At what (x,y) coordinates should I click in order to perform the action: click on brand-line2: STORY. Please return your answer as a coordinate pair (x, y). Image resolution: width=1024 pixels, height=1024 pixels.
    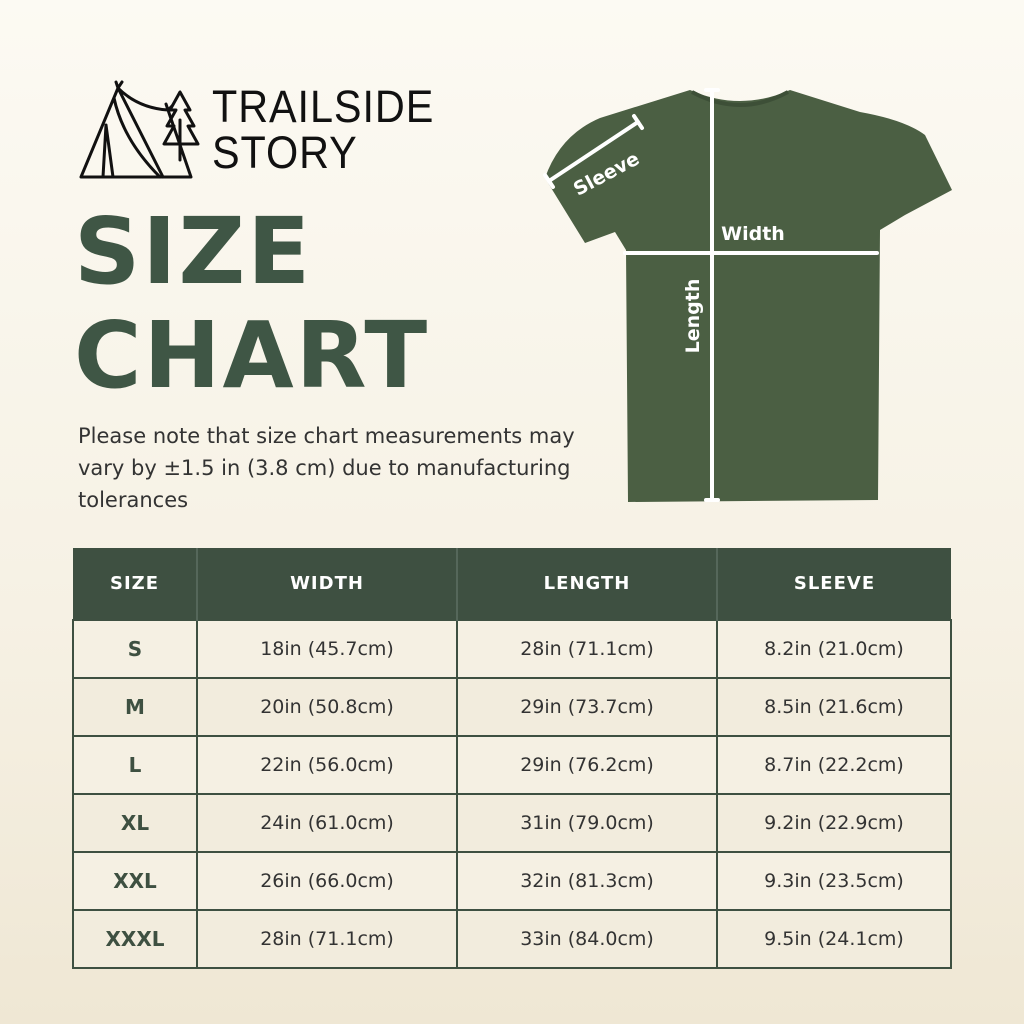
    Looking at the image, I should click on (285, 152).